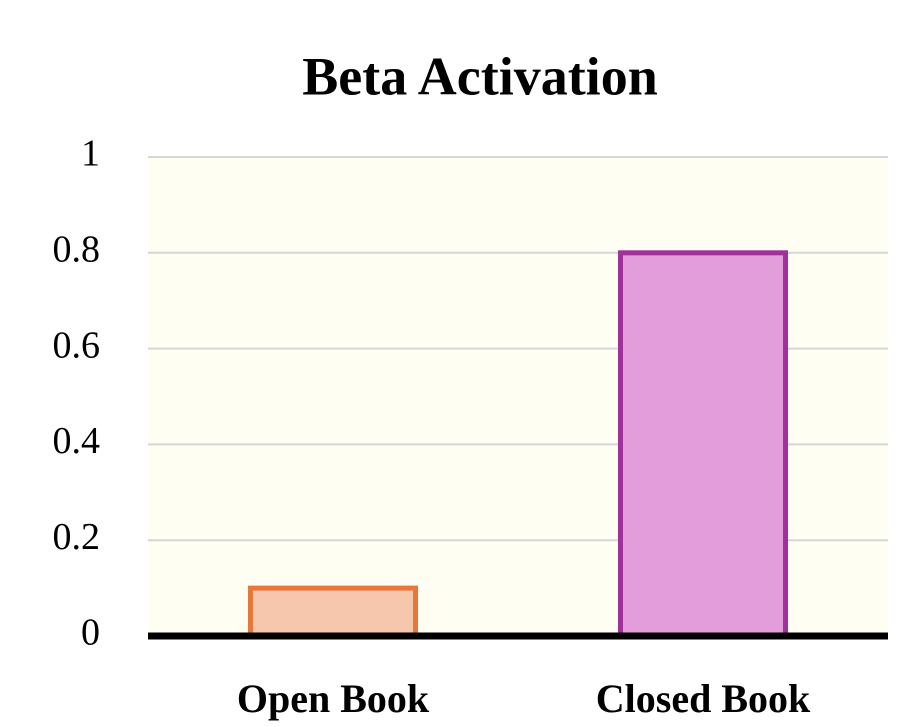 This screenshot has height=727, width=906. Describe the element at coordinates (479, 76) in the screenshot. I see `chart-title: Beta Activation` at that location.